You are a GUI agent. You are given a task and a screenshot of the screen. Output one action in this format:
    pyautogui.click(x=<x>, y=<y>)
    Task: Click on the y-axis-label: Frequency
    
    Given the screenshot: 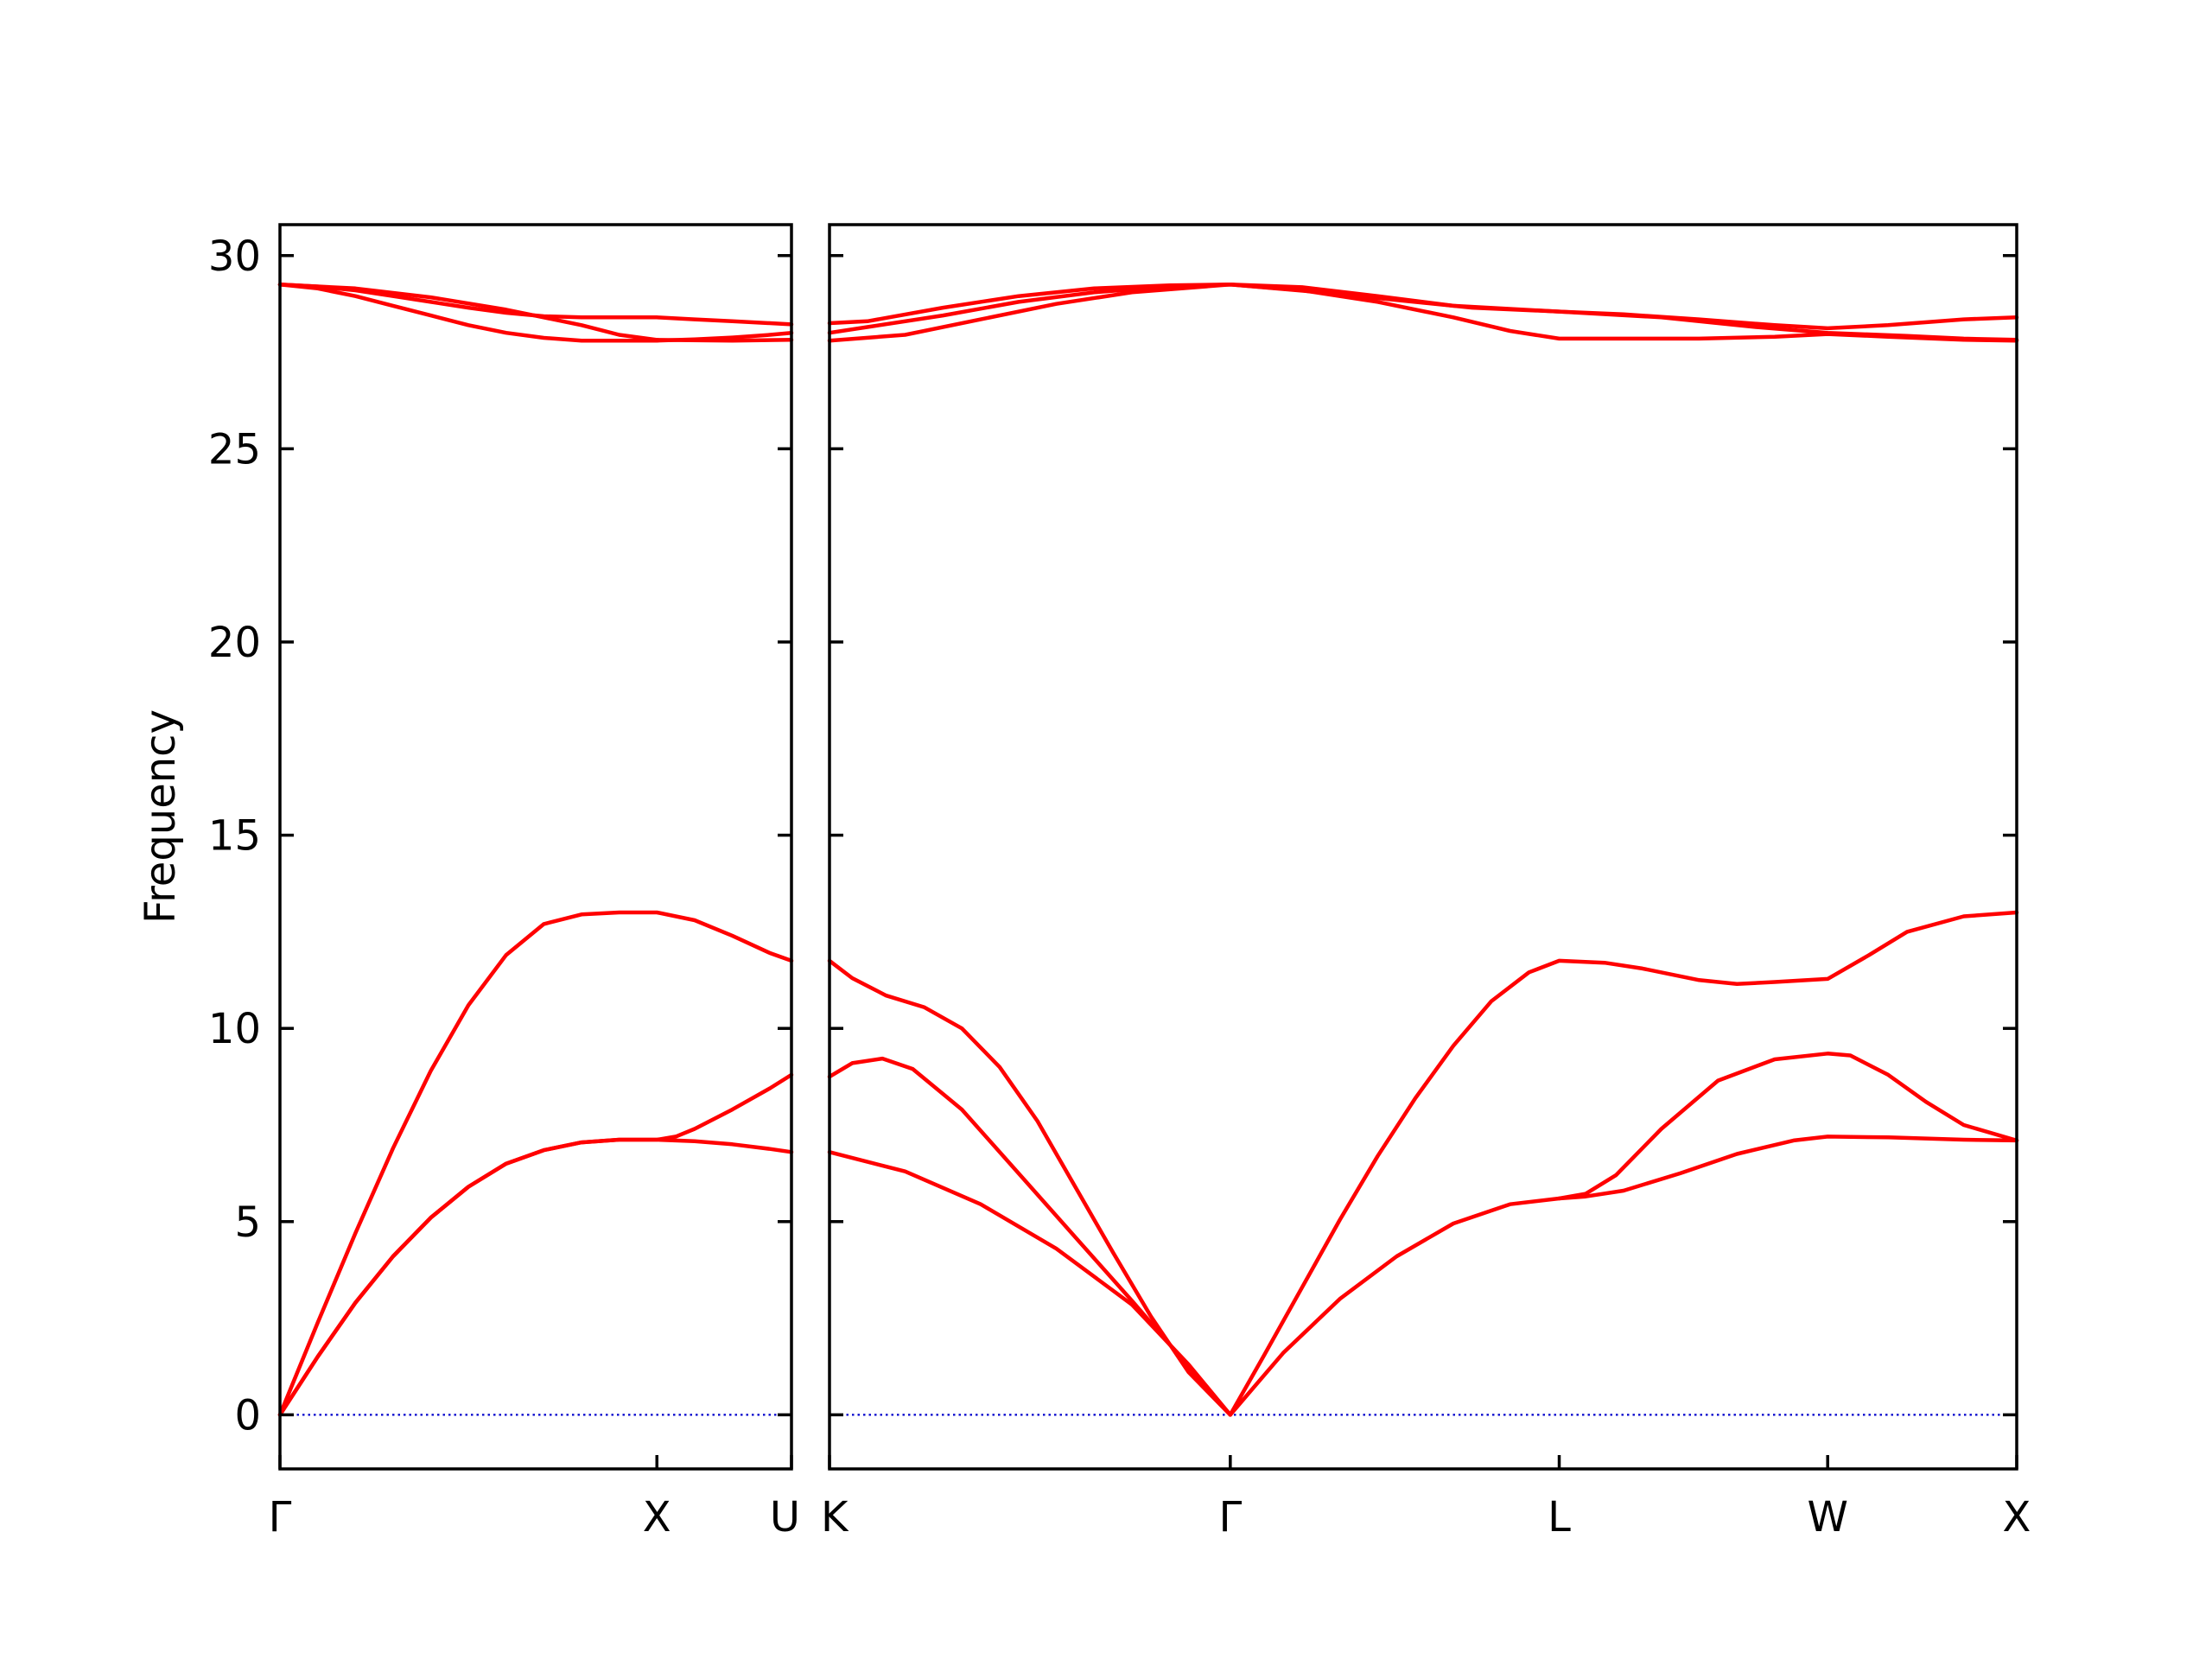 What is the action you would take?
    pyautogui.click(x=161, y=816)
    